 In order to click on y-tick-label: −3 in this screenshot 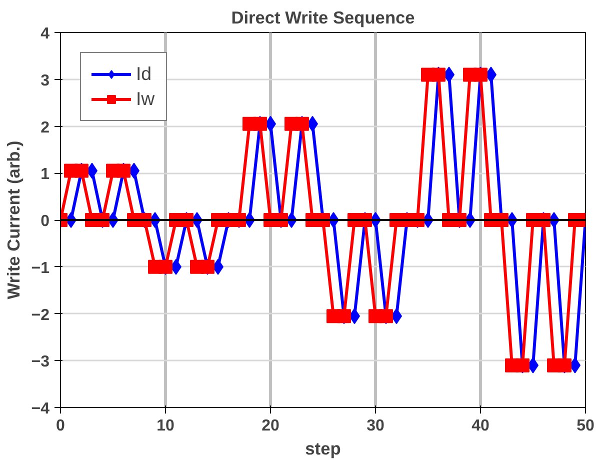, I will do `click(40, 362)`.